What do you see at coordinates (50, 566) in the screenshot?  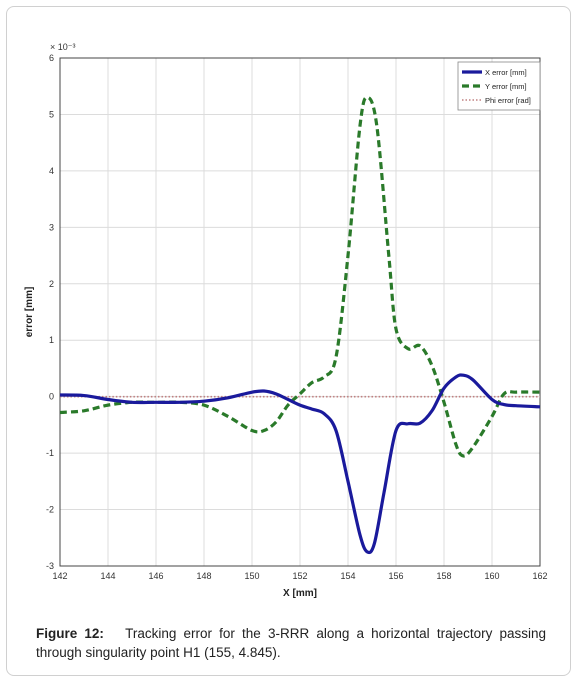 I see `y-tick-label: -3` at bounding box center [50, 566].